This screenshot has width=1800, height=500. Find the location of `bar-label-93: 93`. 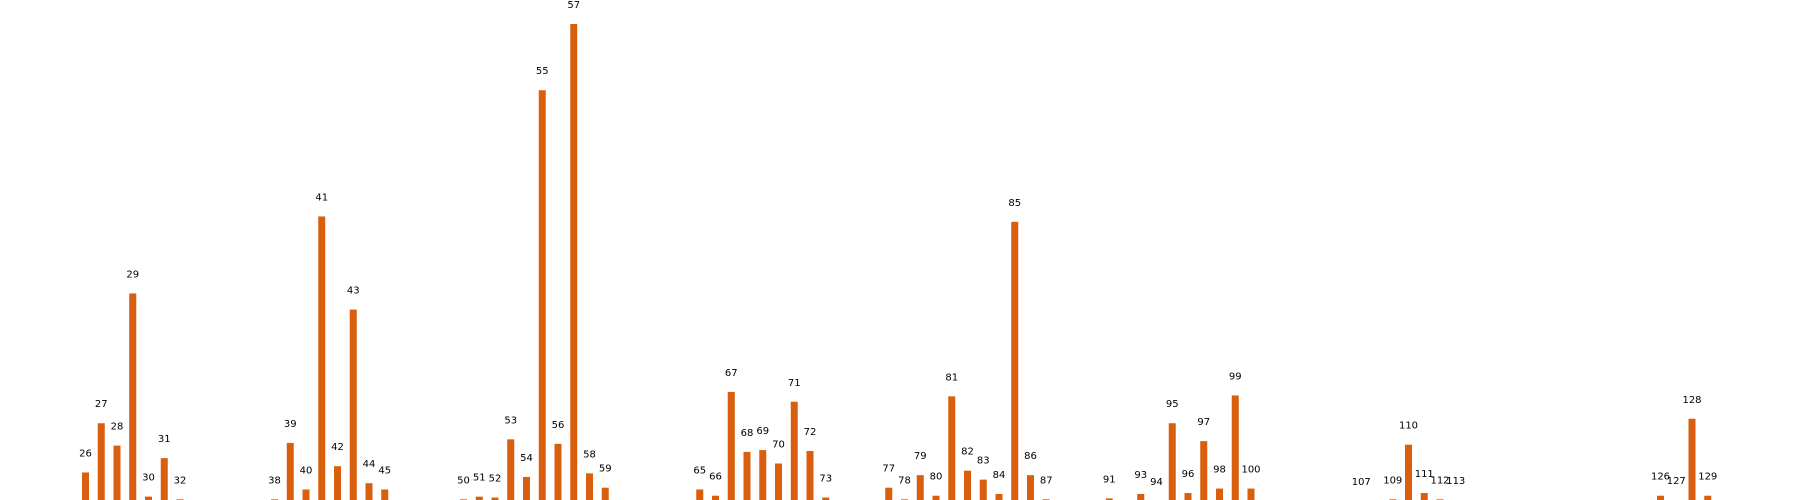

bar-label-93: 93 is located at coordinates (1140, 475).